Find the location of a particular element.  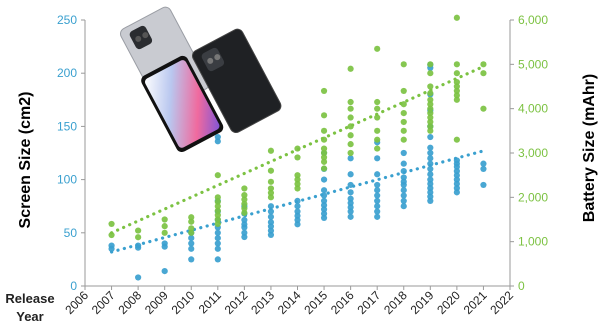

x-tick-label: 2008 is located at coordinates (129, 302).